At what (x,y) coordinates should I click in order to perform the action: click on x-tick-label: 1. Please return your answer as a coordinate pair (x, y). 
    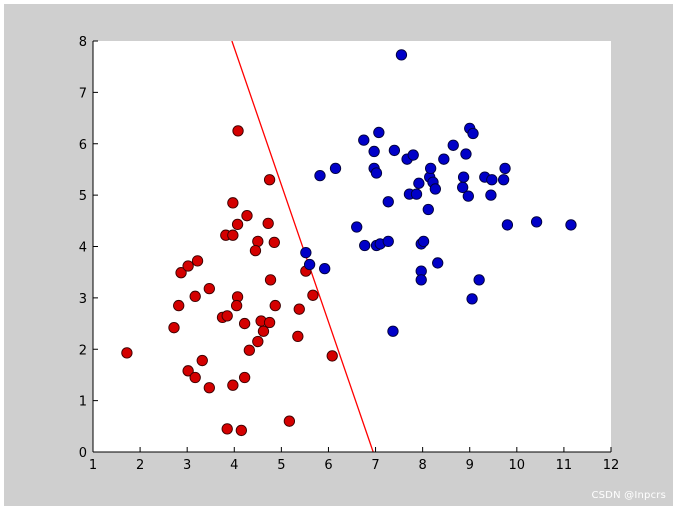
    Looking at the image, I should click on (93, 465).